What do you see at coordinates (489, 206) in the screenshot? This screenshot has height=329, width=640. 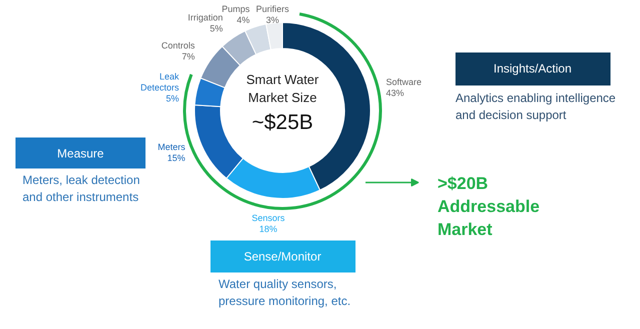 I see `text: >$20B Addressable Market` at bounding box center [489, 206].